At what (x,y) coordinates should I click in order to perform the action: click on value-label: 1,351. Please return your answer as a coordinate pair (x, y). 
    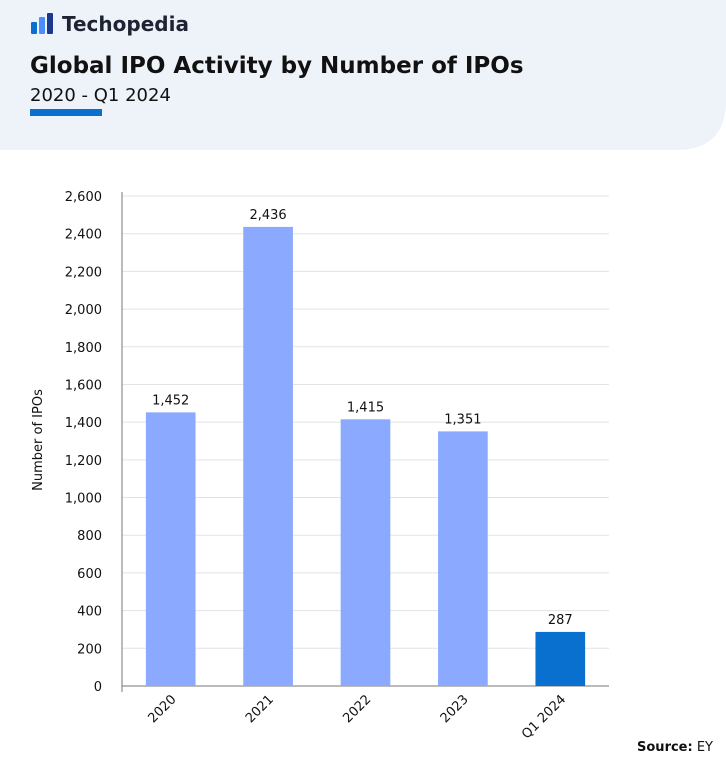
    Looking at the image, I should click on (462, 419).